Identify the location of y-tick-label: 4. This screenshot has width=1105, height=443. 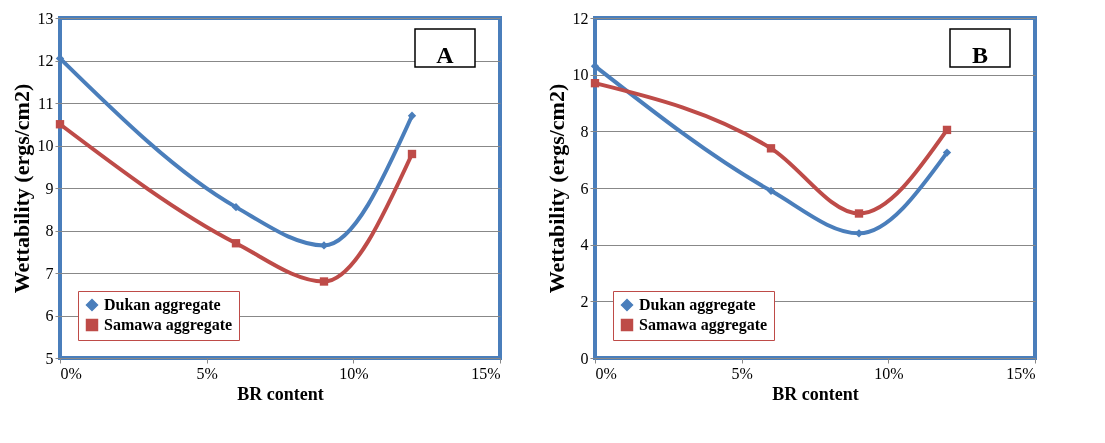
(584, 245).